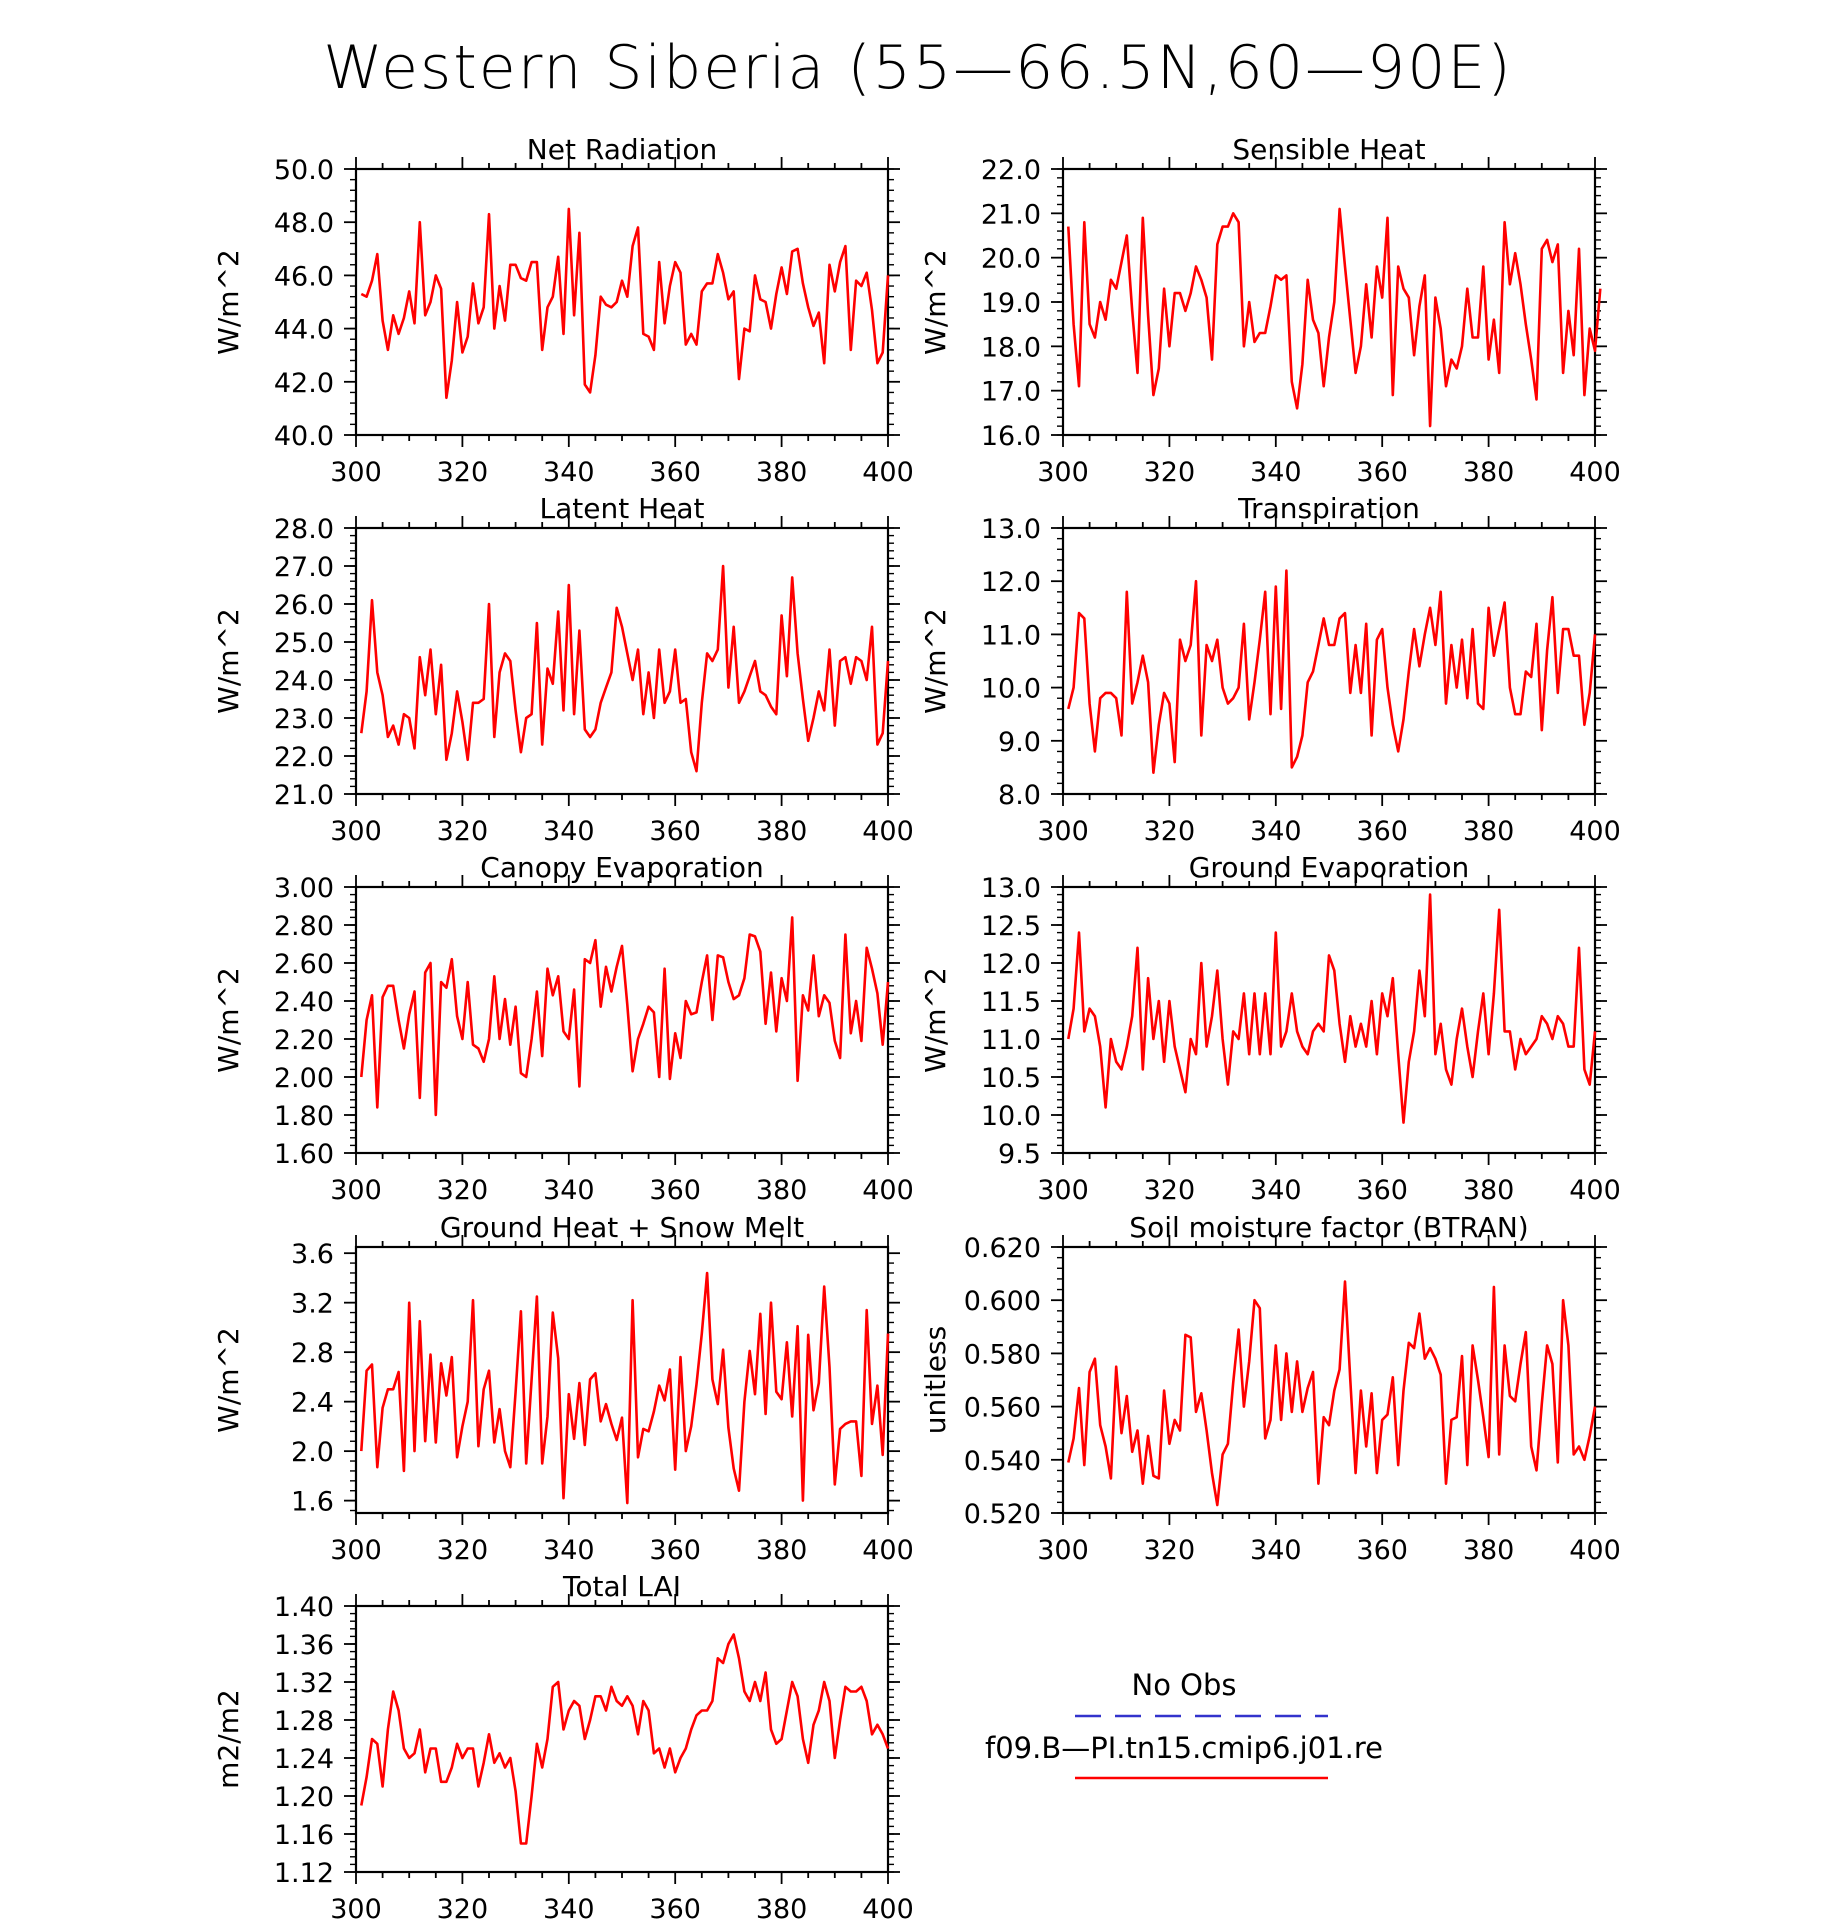 The image size is (1836, 1928). Describe the element at coordinates (1002, 1248) in the screenshot. I see `y-tick-label: 0.620` at that location.